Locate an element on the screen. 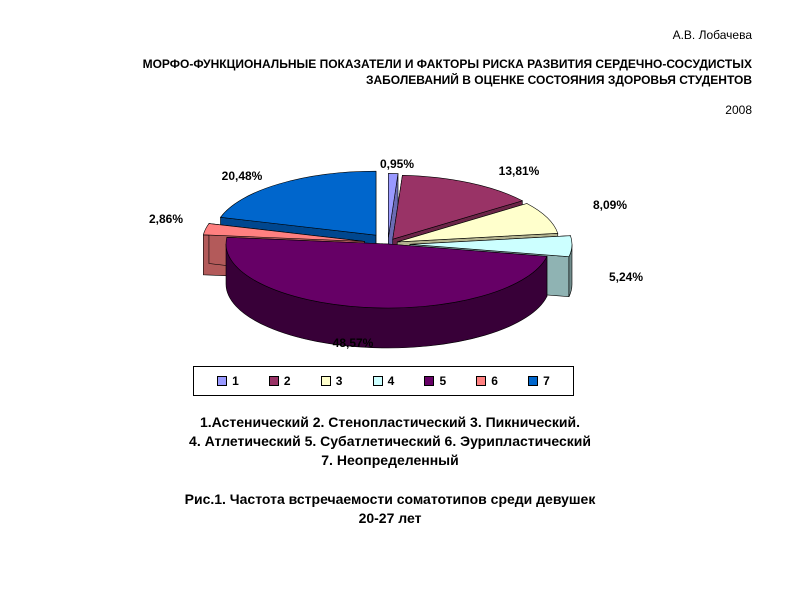 The image size is (800, 600). legend-label-4: 4 is located at coordinates (391, 381).